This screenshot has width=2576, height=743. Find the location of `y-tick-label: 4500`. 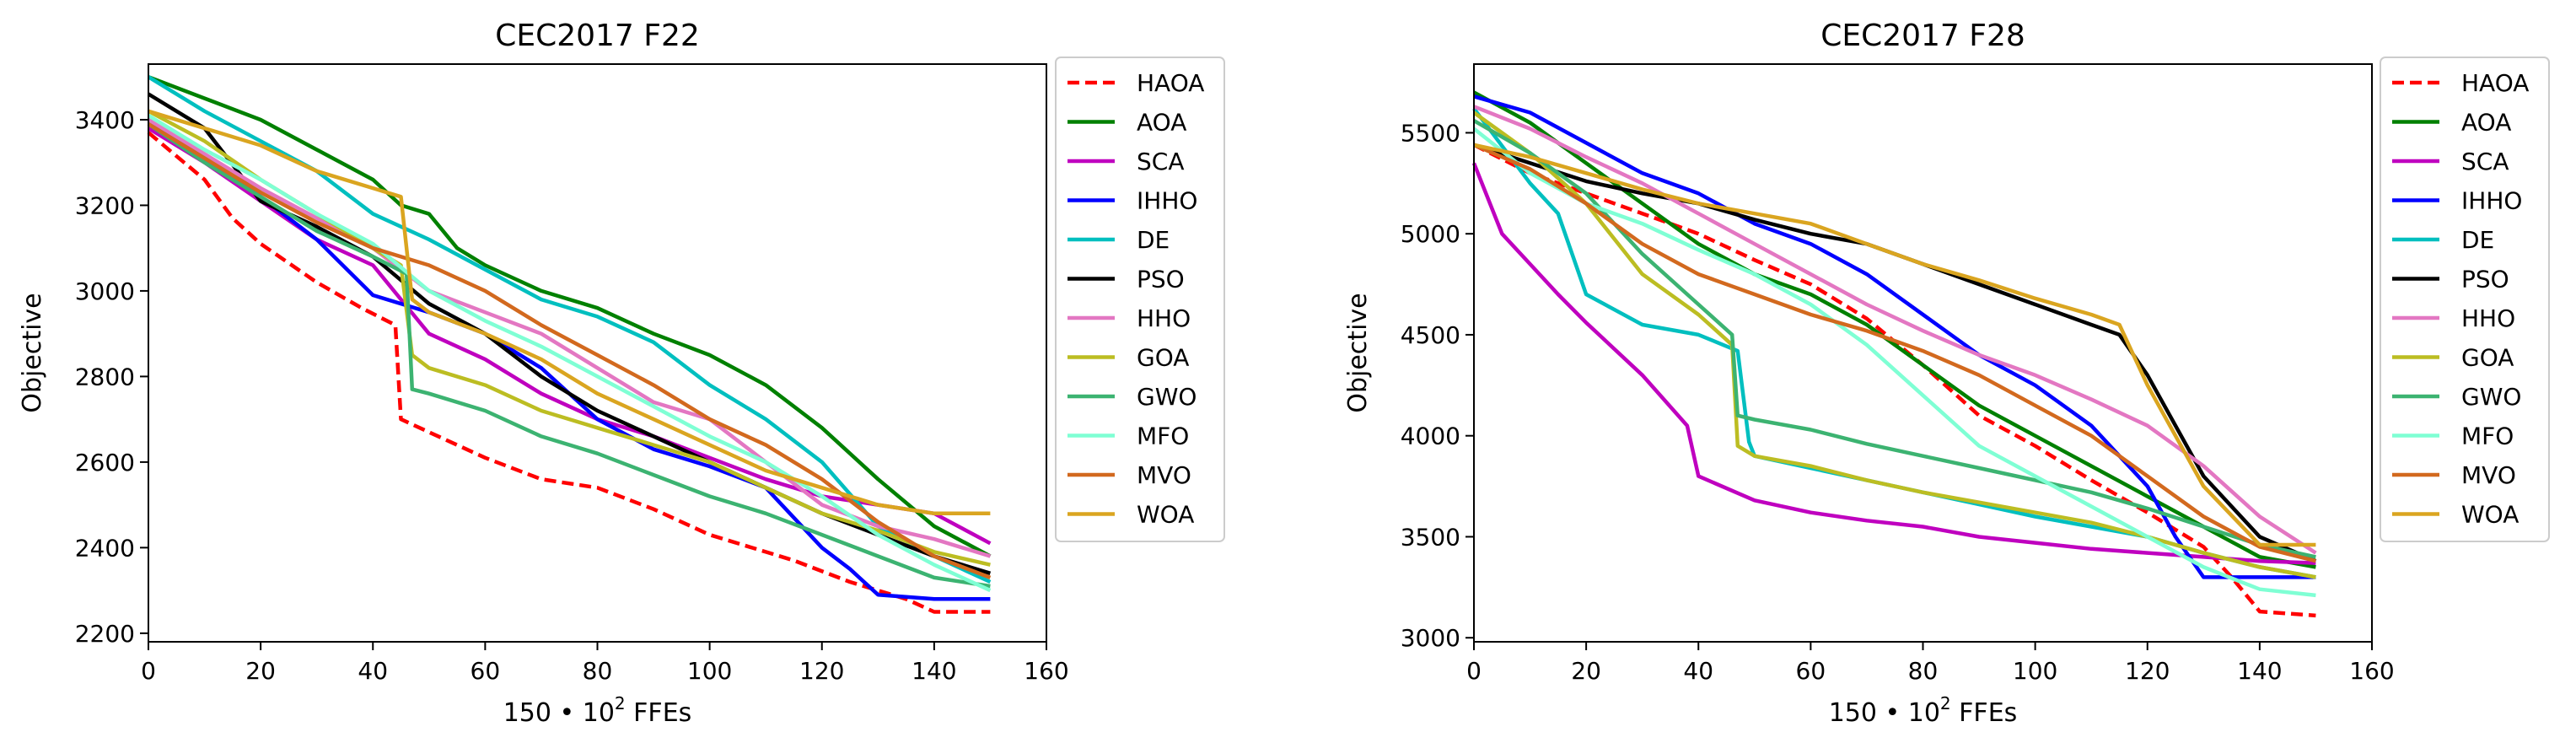

y-tick-label: 4500 is located at coordinates (1430, 335).